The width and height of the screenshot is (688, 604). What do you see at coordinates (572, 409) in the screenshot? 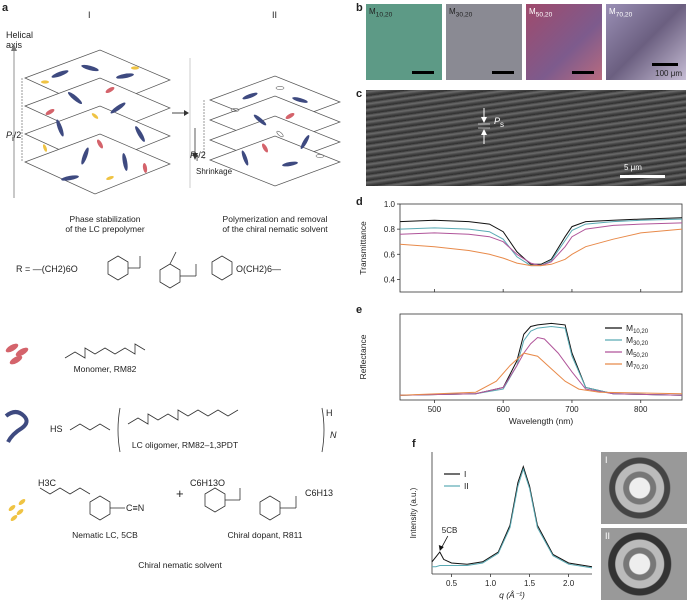
I see `x-tick-label: 700` at bounding box center [572, 409].